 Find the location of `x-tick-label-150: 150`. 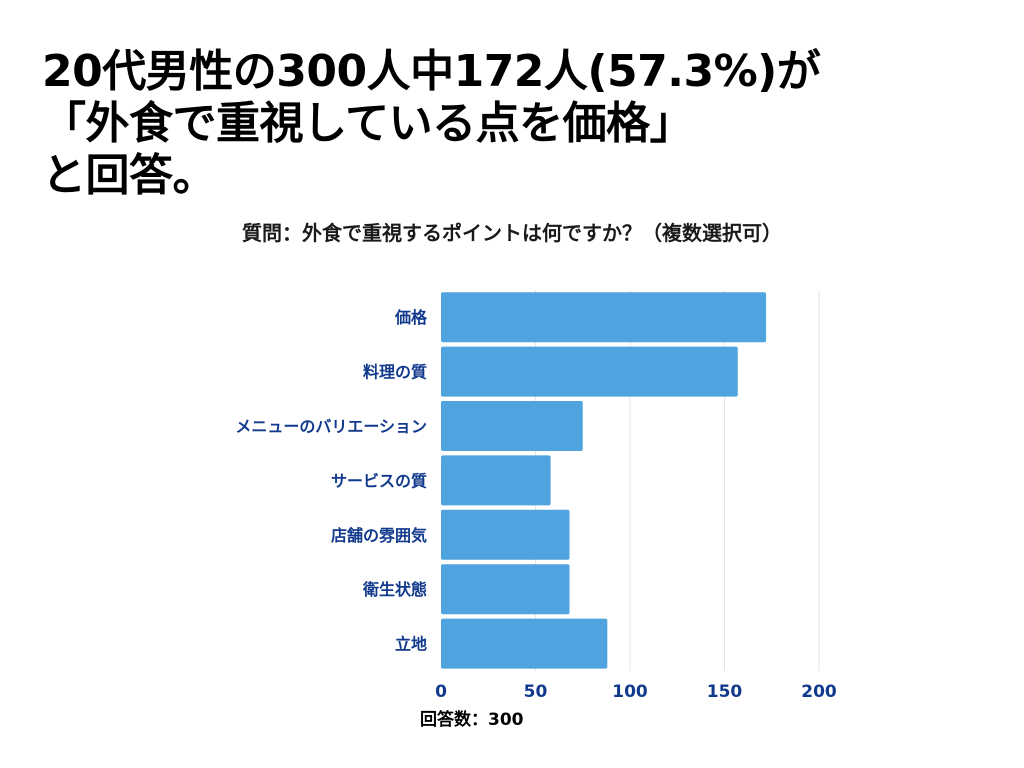

x-tick-label-150: 150 is located at coordinates (725, 692).